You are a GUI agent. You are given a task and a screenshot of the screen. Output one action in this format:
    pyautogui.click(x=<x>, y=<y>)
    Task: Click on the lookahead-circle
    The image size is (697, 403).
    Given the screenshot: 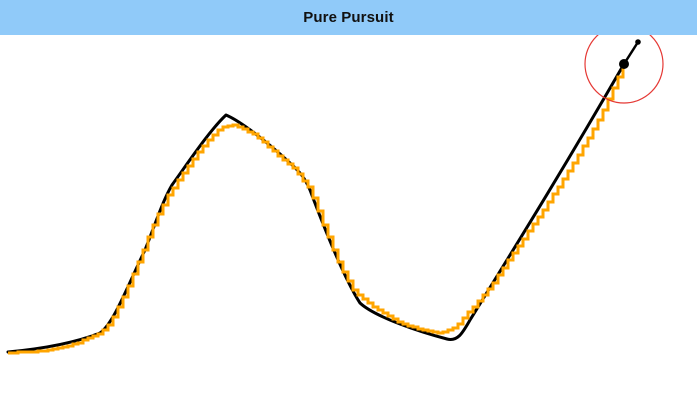 What is the action you would take?
    pyautogui.click(x=624, y=69)
    